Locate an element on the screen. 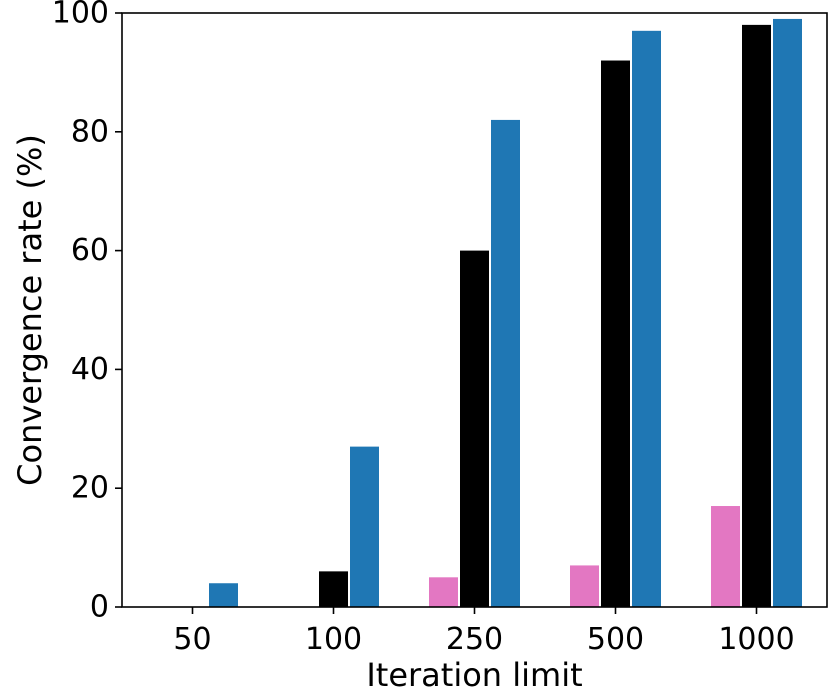  x-tick-label: 500 is located at coordinates (615, 639).